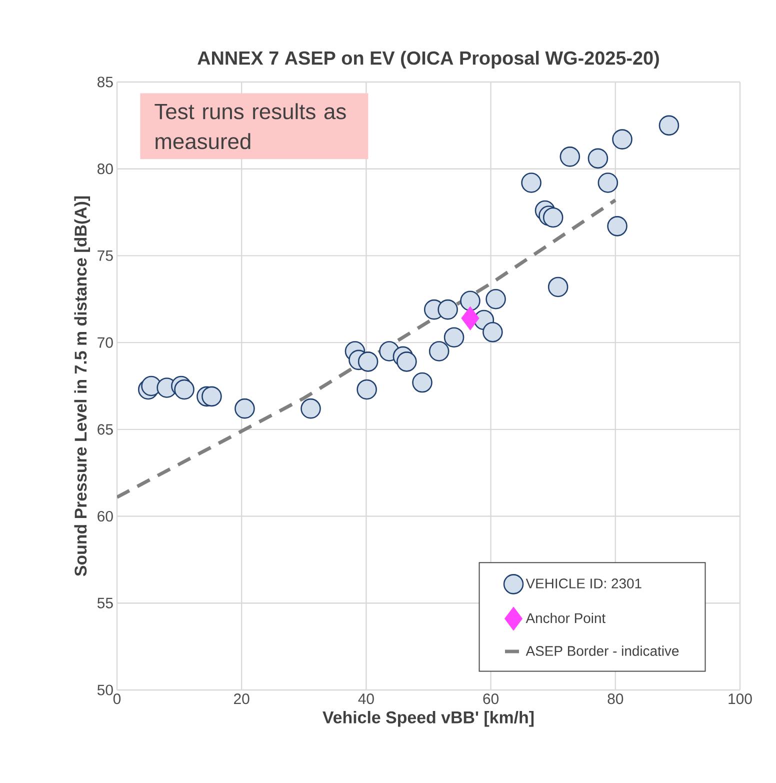 This screenshot has height=783, width=776. I want to click on x-tick-label: 60, so click(491, 699).